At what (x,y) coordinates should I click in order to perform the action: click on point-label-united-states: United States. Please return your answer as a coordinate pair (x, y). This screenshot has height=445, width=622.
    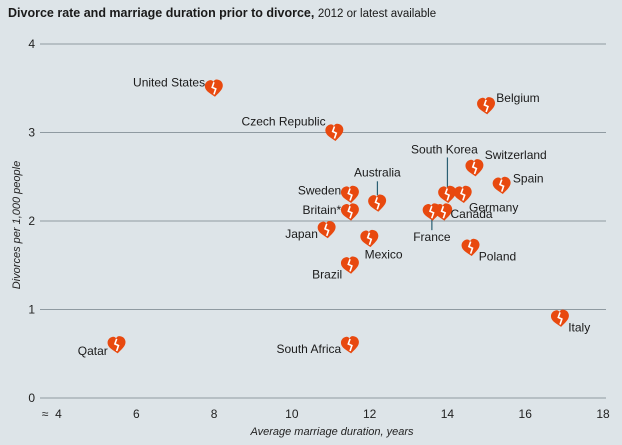
    Looking at the image, I should click on (169, 82).